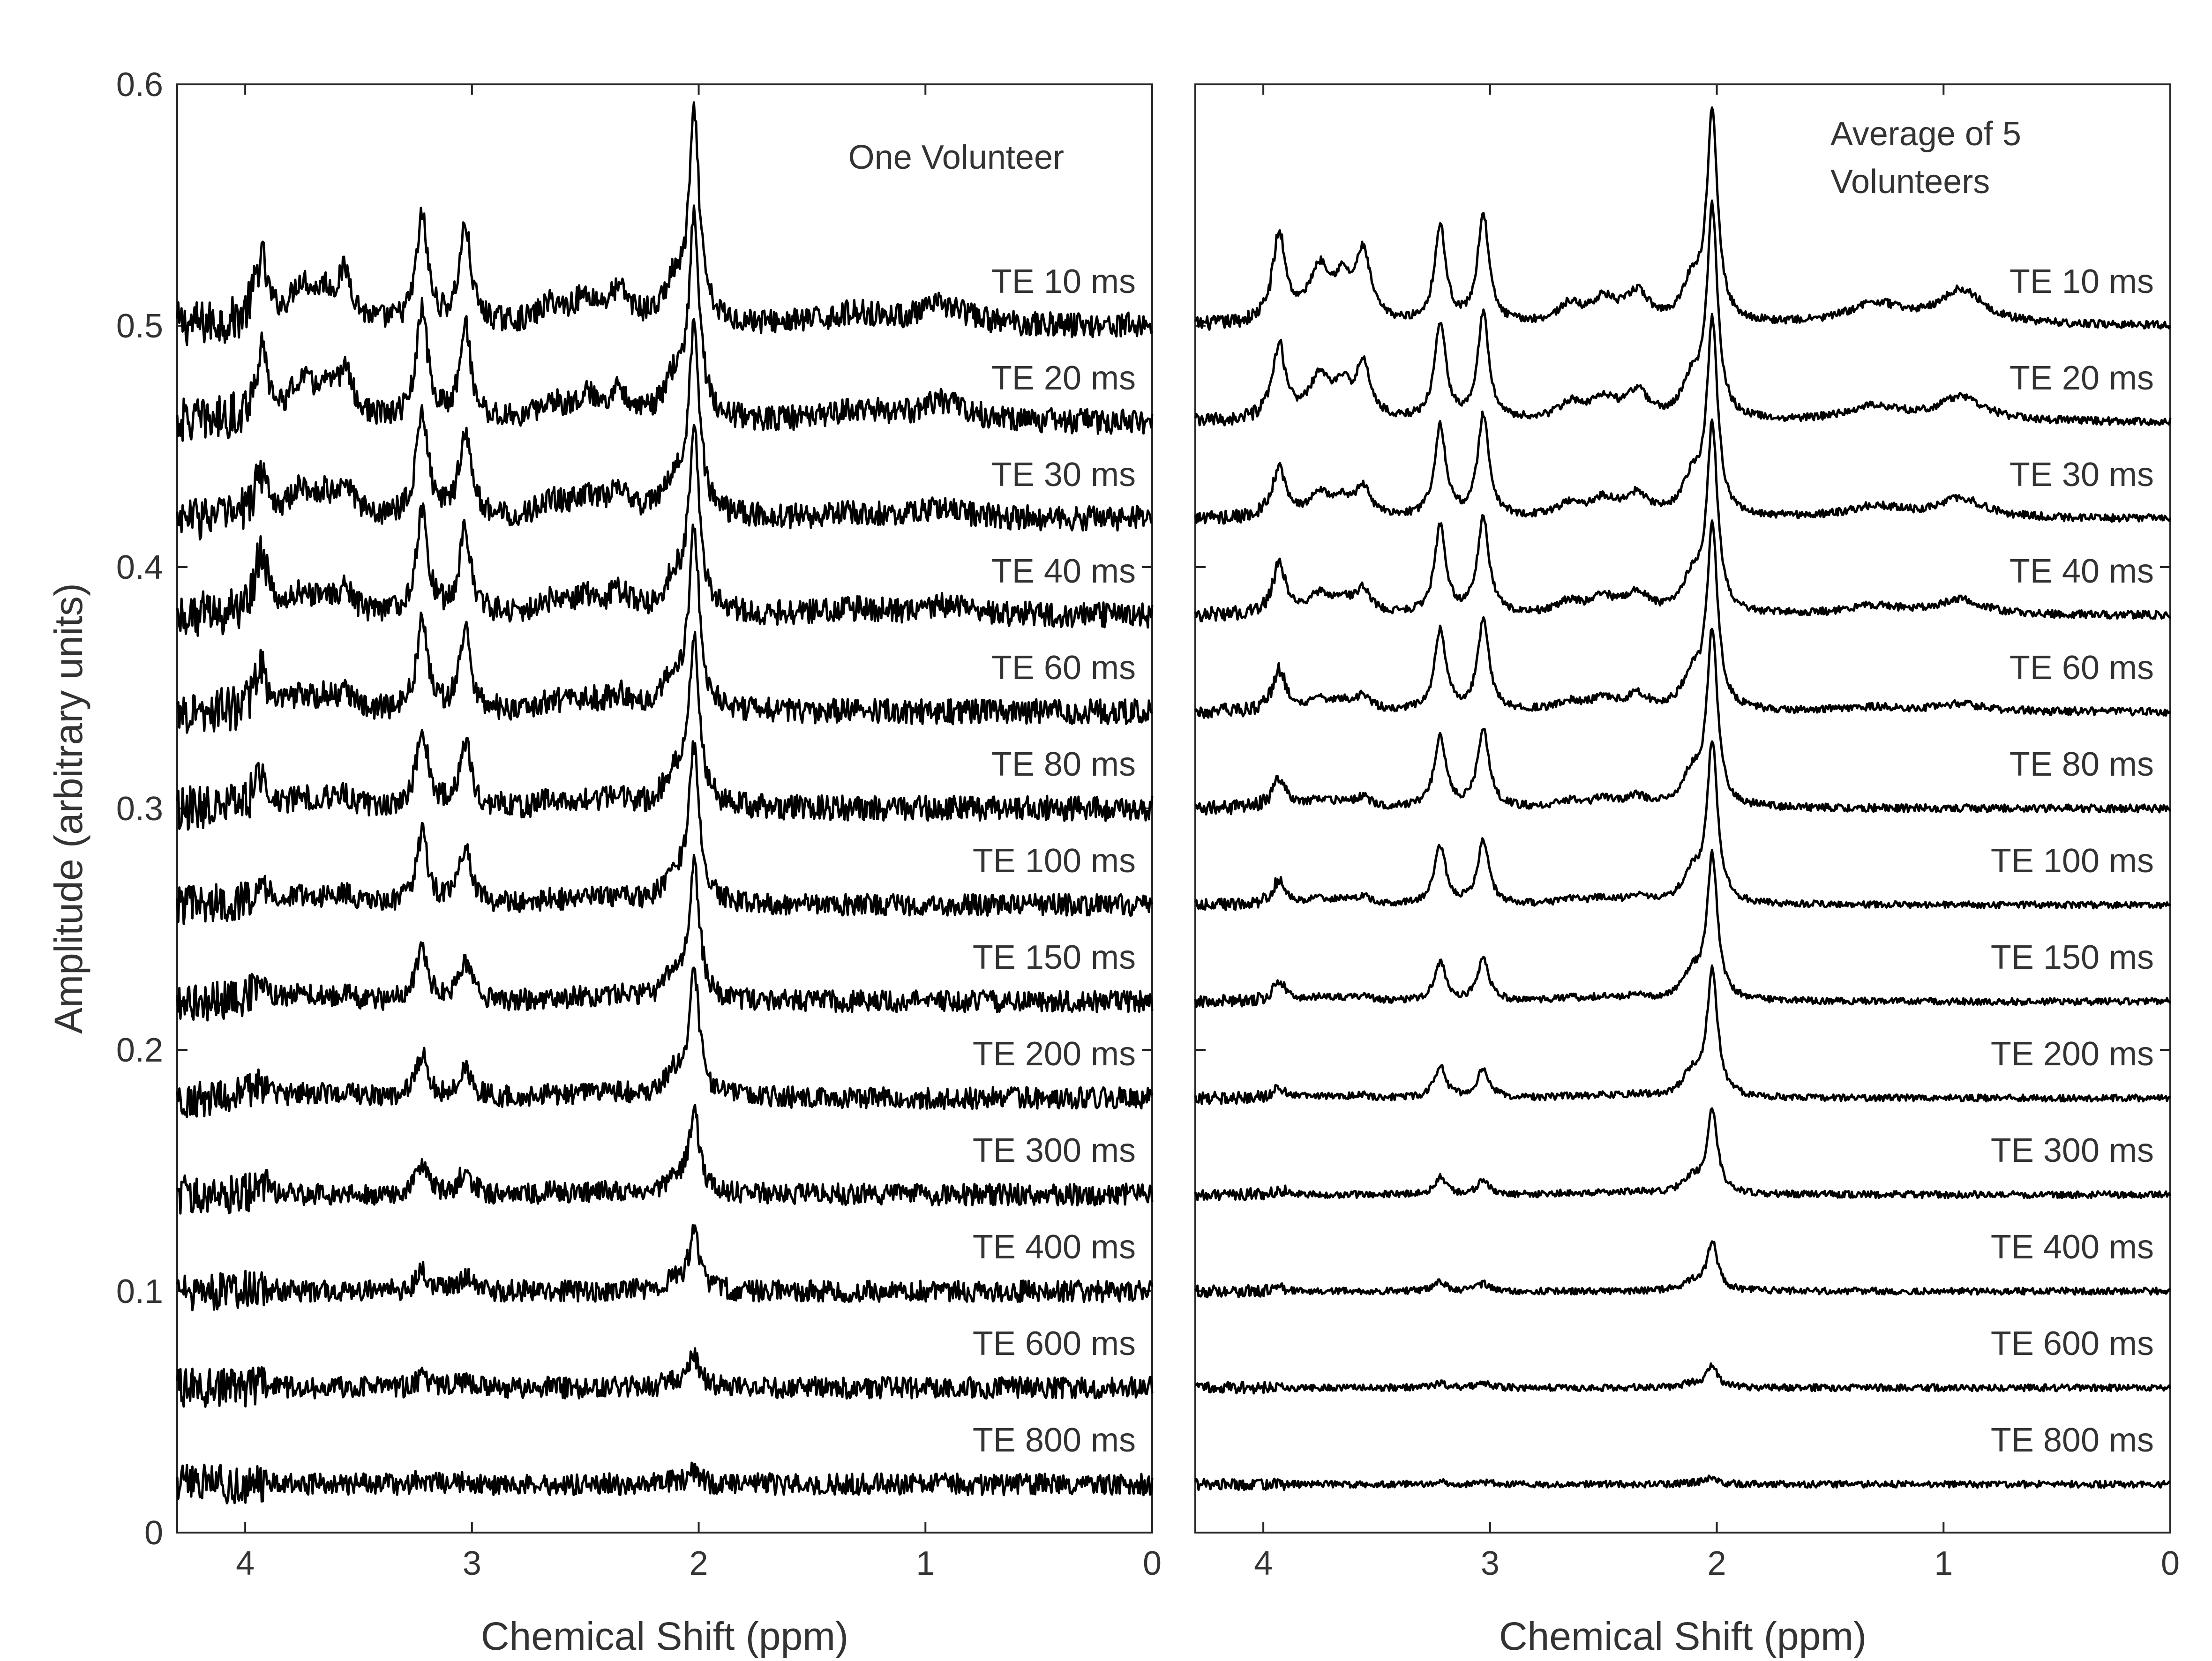  I want to click on y-tick-label: 0.1, so click(139, 1291).